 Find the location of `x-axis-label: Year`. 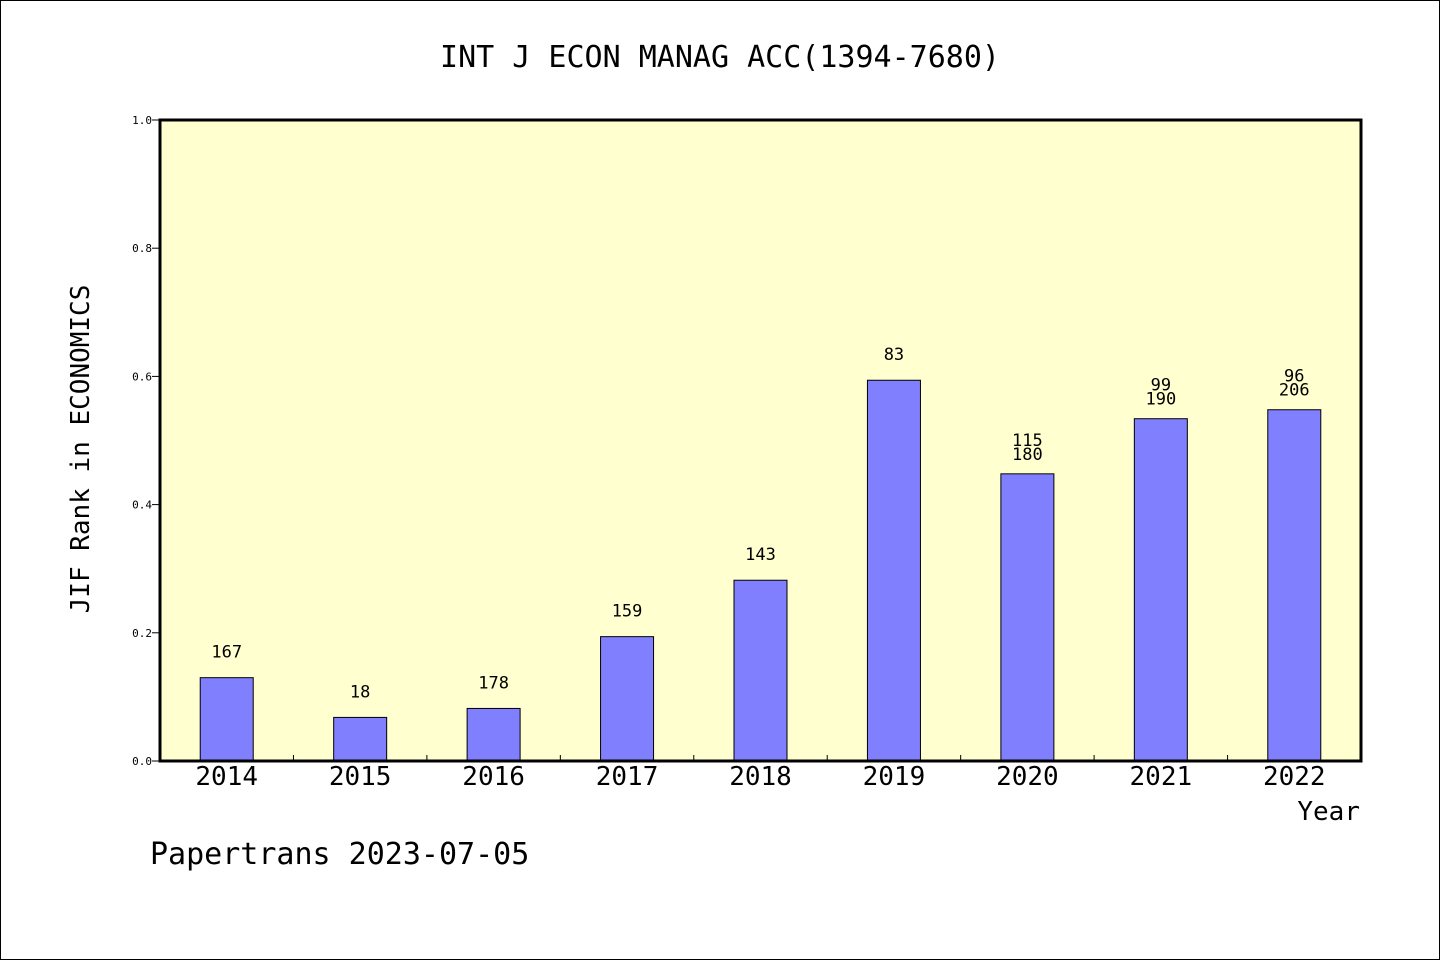

x-axis-label: Year is located at coordinates (1328, 812).